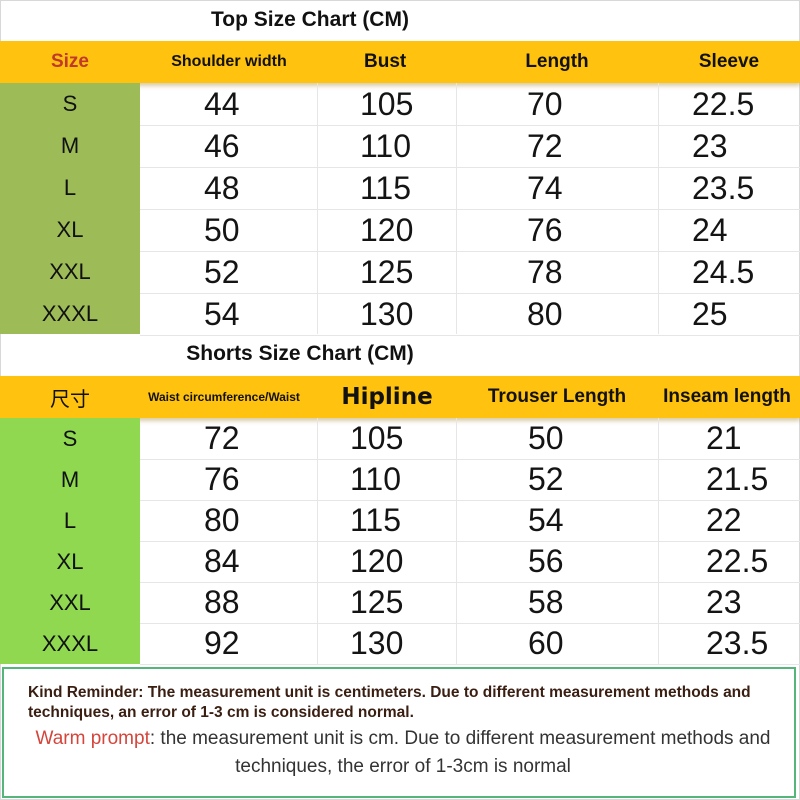 This screenshot has height=800, width=800. I want to click on table-row: 50 120 76 24, so click(470, 230).